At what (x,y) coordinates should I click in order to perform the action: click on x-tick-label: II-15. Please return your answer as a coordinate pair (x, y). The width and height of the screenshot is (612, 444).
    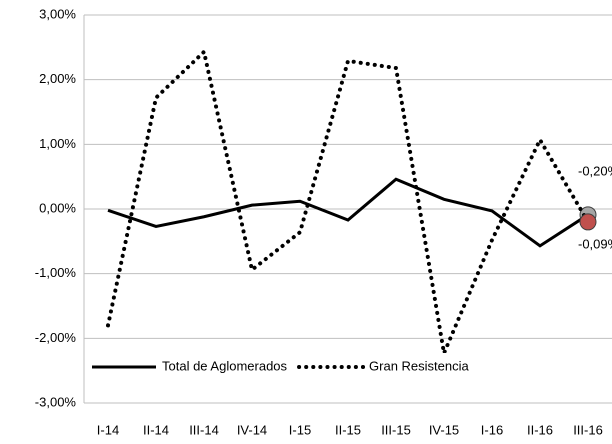
    Looking at the image, I should click on (348, 429).